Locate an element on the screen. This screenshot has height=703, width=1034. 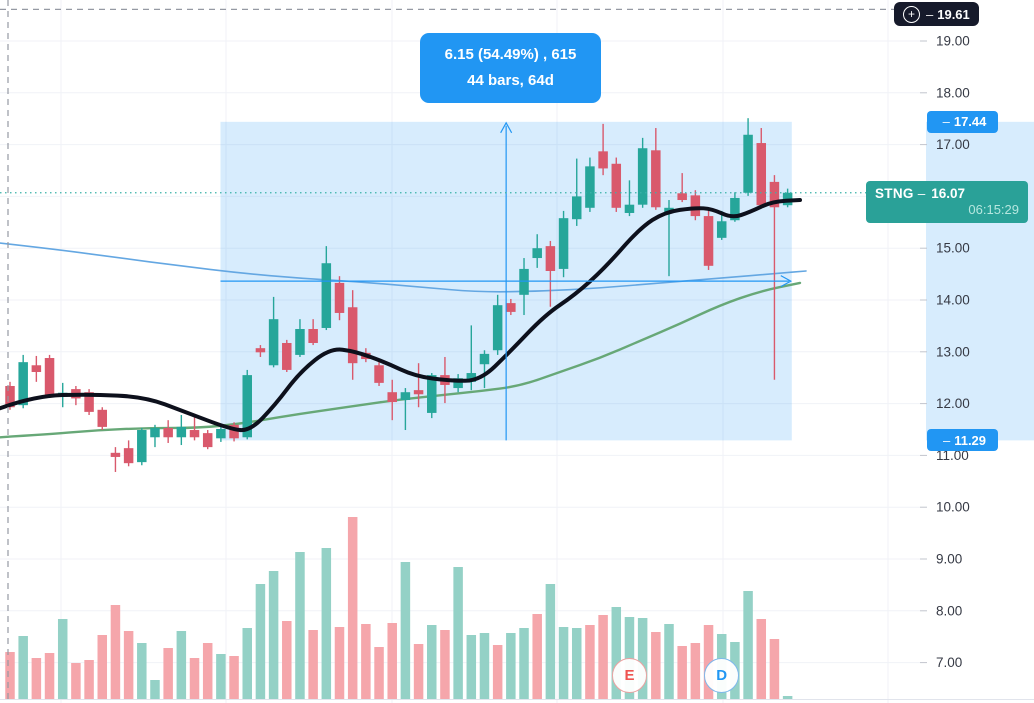
range-tooltip-bars: 44 bars, 64d is located at coordinates (510, 80).